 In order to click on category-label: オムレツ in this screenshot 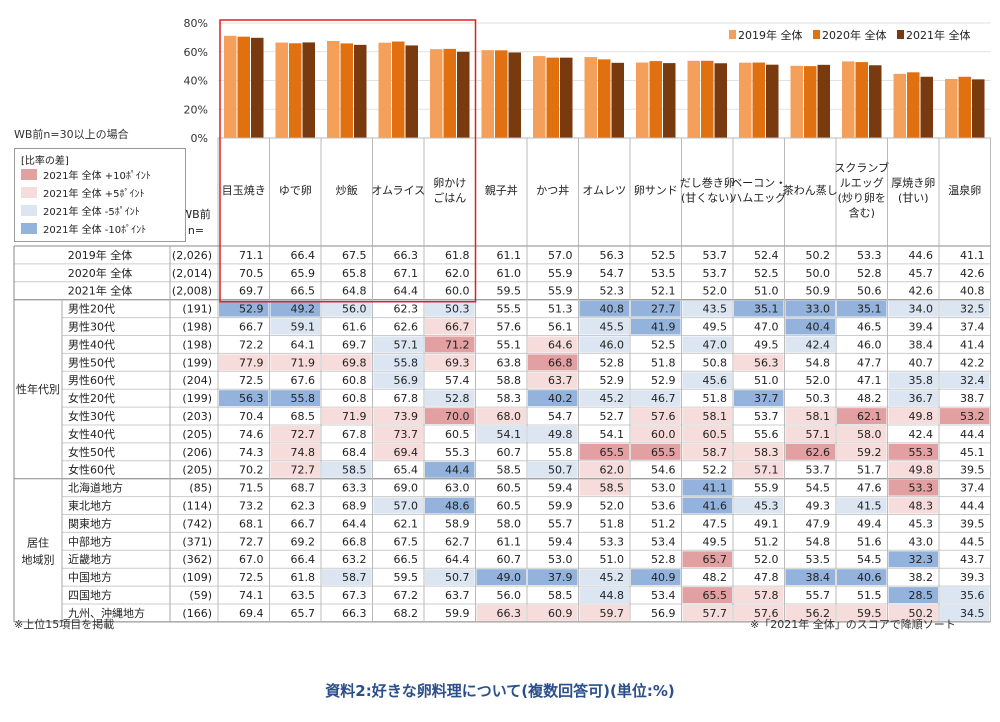, I will do `click(604, 190)`.